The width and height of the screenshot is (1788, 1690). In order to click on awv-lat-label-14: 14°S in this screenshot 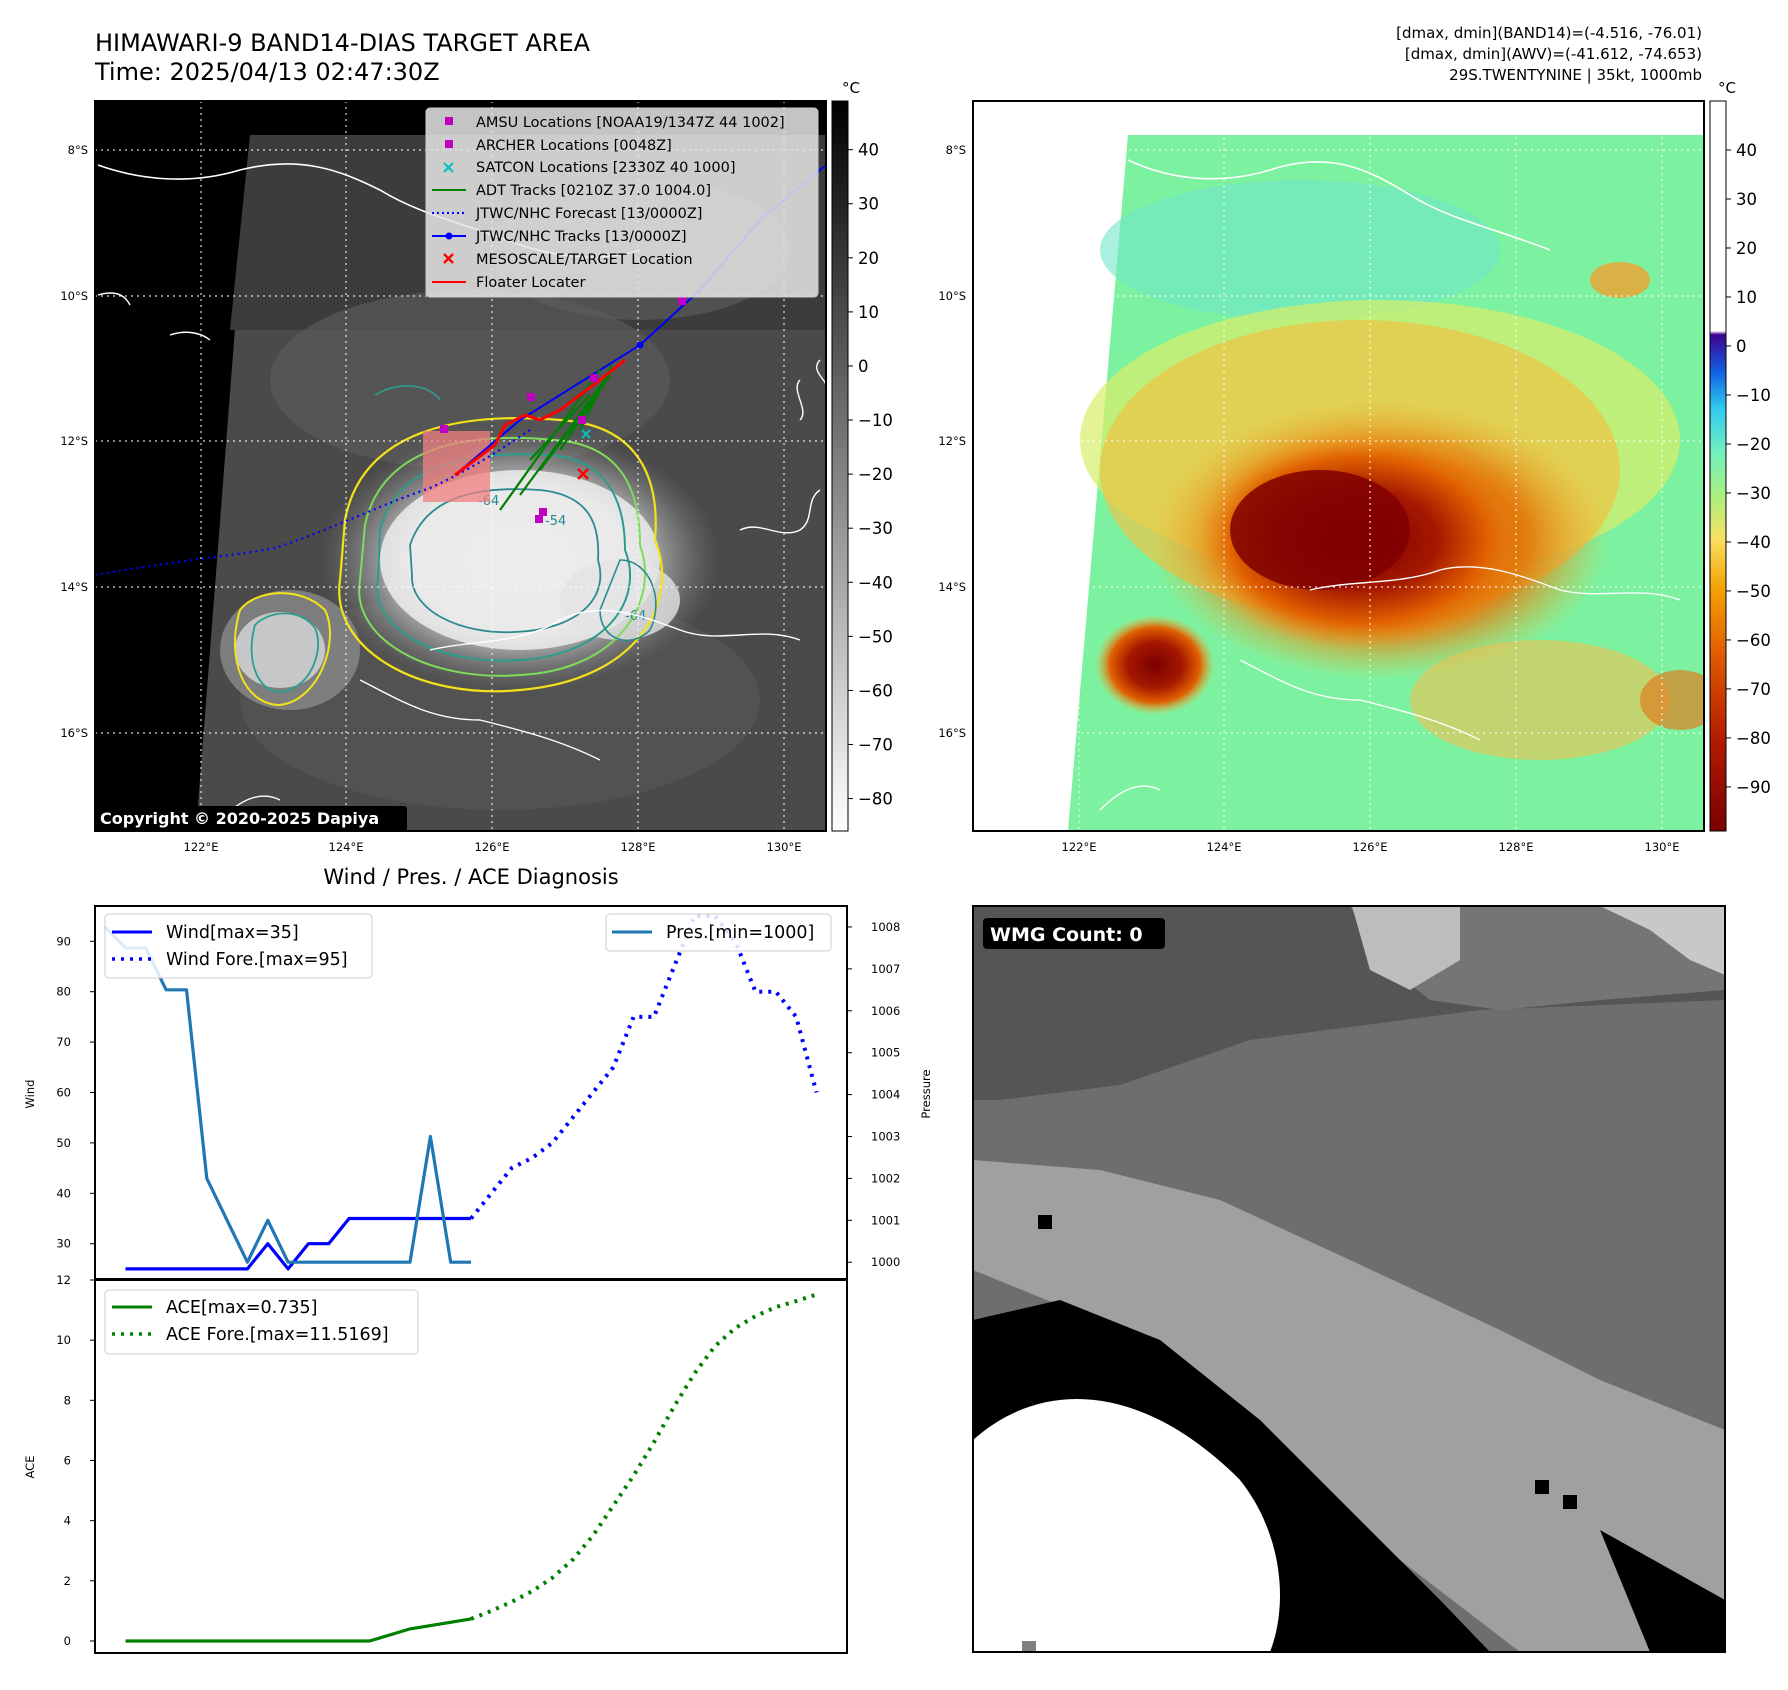, I will do `click(952, 587)`.